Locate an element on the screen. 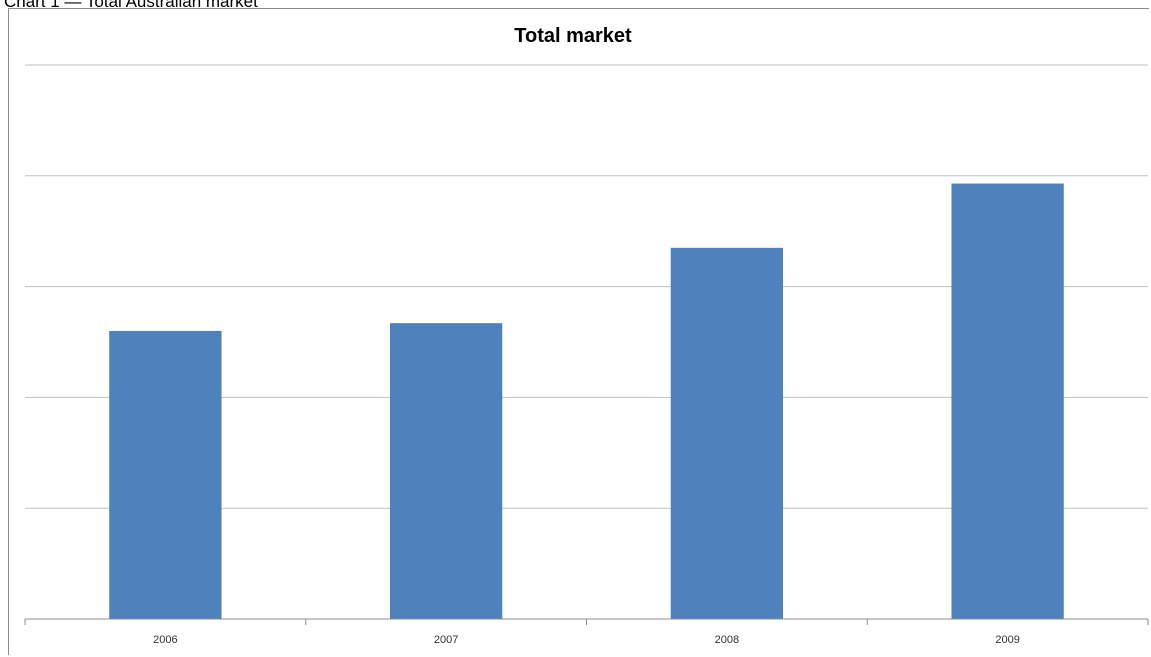  bar-2006 is located at coordinates (165, 474).